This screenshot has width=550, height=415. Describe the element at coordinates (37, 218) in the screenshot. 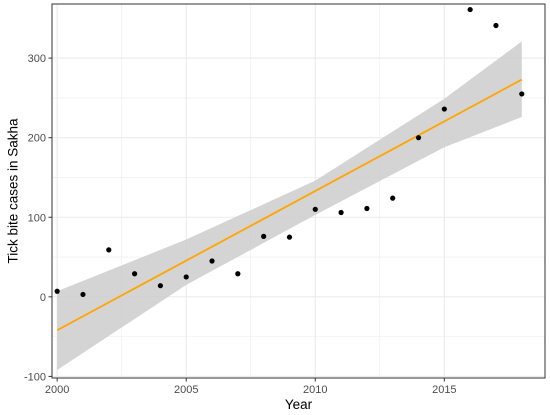

I see `y-tick-label: 100` at that location.